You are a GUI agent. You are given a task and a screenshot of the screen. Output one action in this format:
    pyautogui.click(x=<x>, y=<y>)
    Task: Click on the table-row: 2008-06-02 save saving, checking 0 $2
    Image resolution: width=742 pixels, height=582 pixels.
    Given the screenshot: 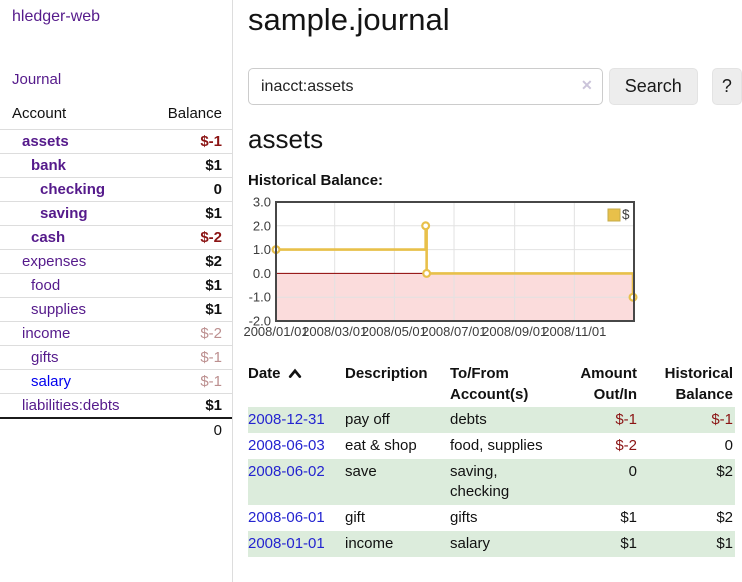 What is the action you would take?
    pyautogui.click(x=491, y=482)
    